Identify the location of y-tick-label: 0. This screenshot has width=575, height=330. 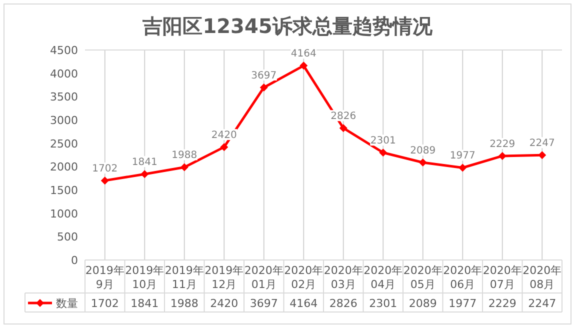
(74, 260).